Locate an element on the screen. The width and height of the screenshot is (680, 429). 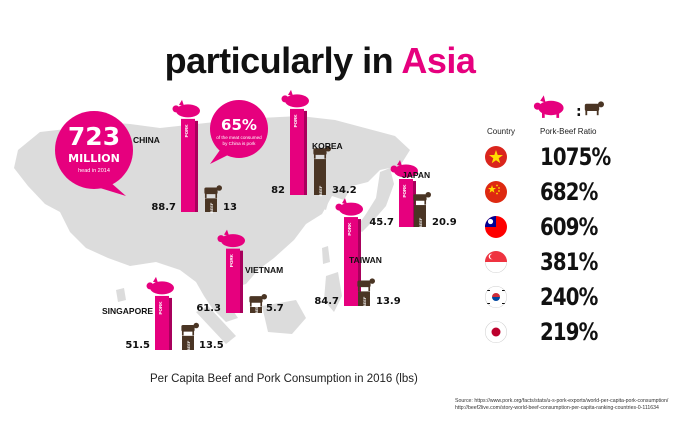
page-title: particularly in Asia is located at coordinates (320, 61).